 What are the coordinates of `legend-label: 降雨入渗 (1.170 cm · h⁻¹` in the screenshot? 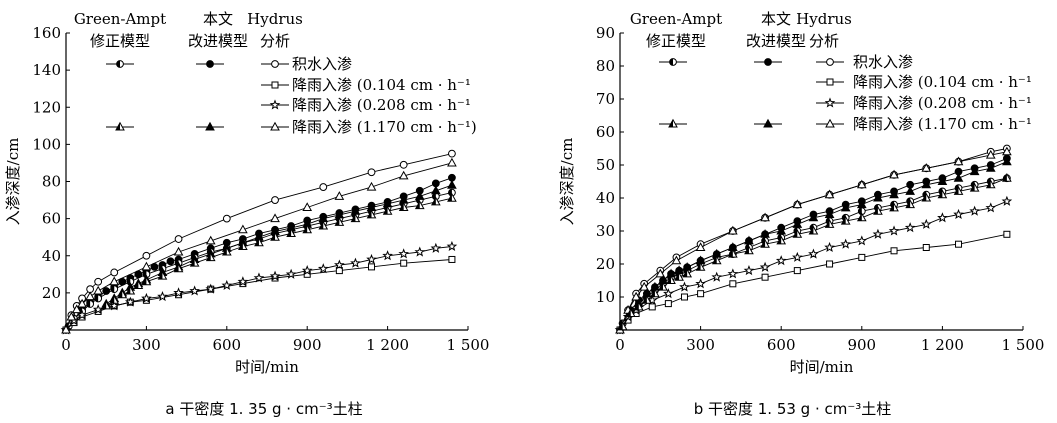 It's located at (942, 124).